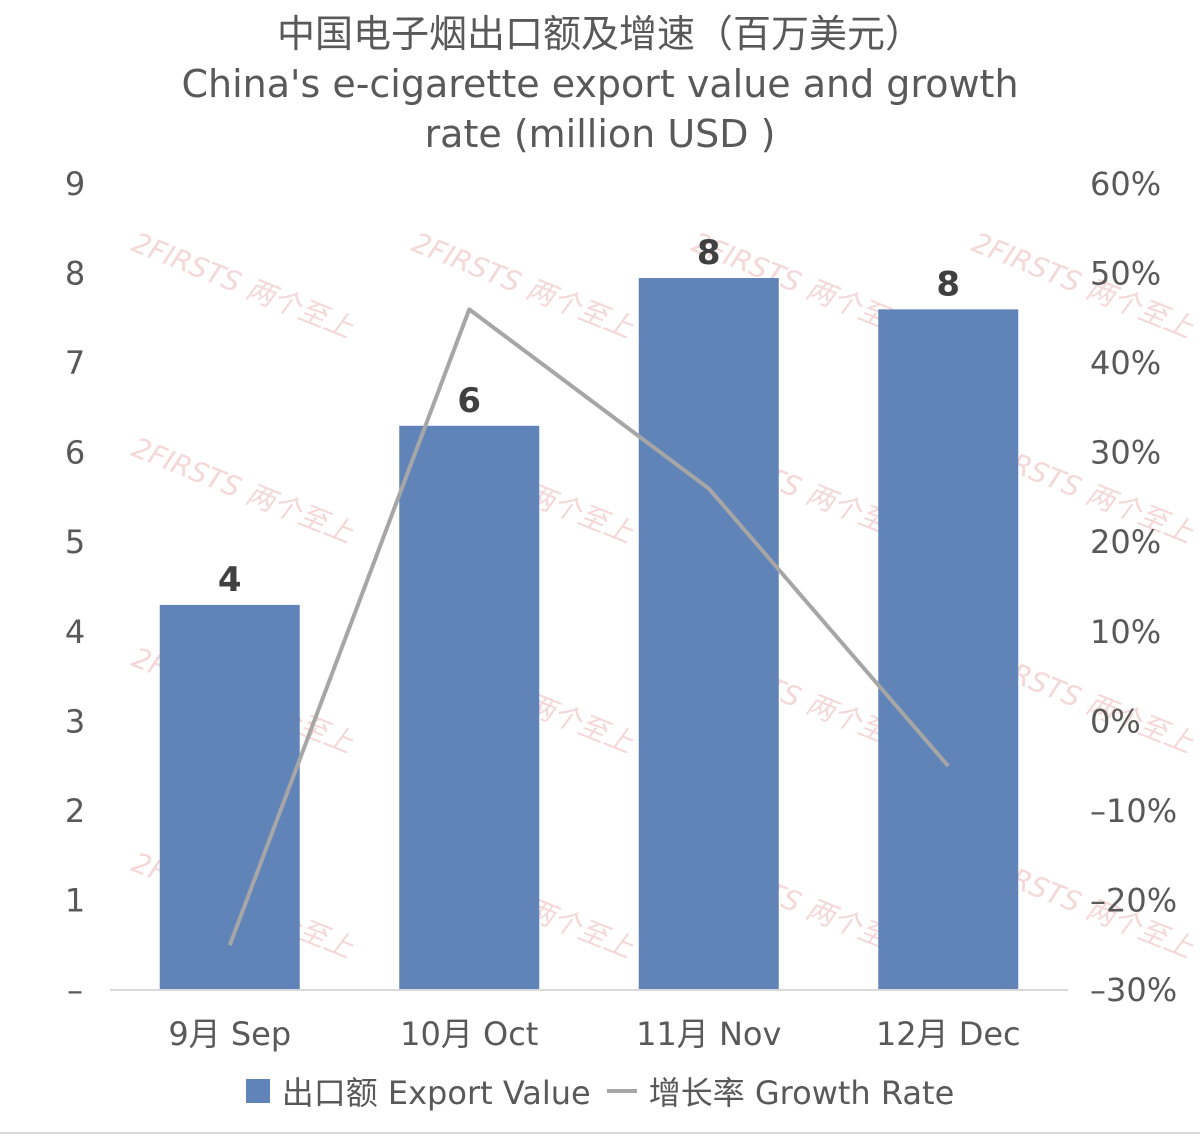 The image size is (1200, 1136). What do you see at coordinates (600, 1133) in the screenshot?
I see `bottom-divider` at bounding box center [600, 1133].